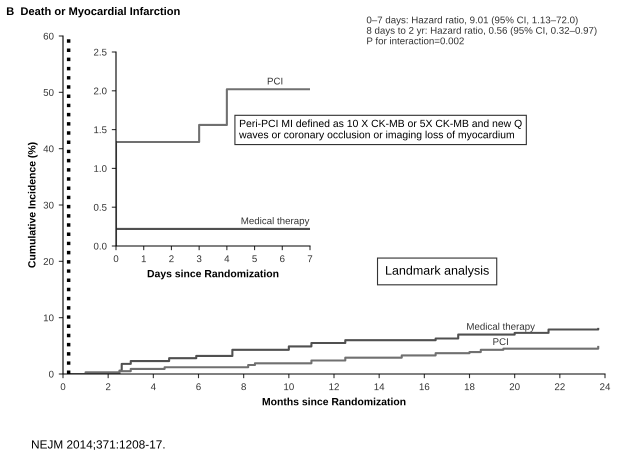 This screenshot has width=621, height=464. I want to click on y-axis-title: Cumulative Incidence (%), so click(33, 205).